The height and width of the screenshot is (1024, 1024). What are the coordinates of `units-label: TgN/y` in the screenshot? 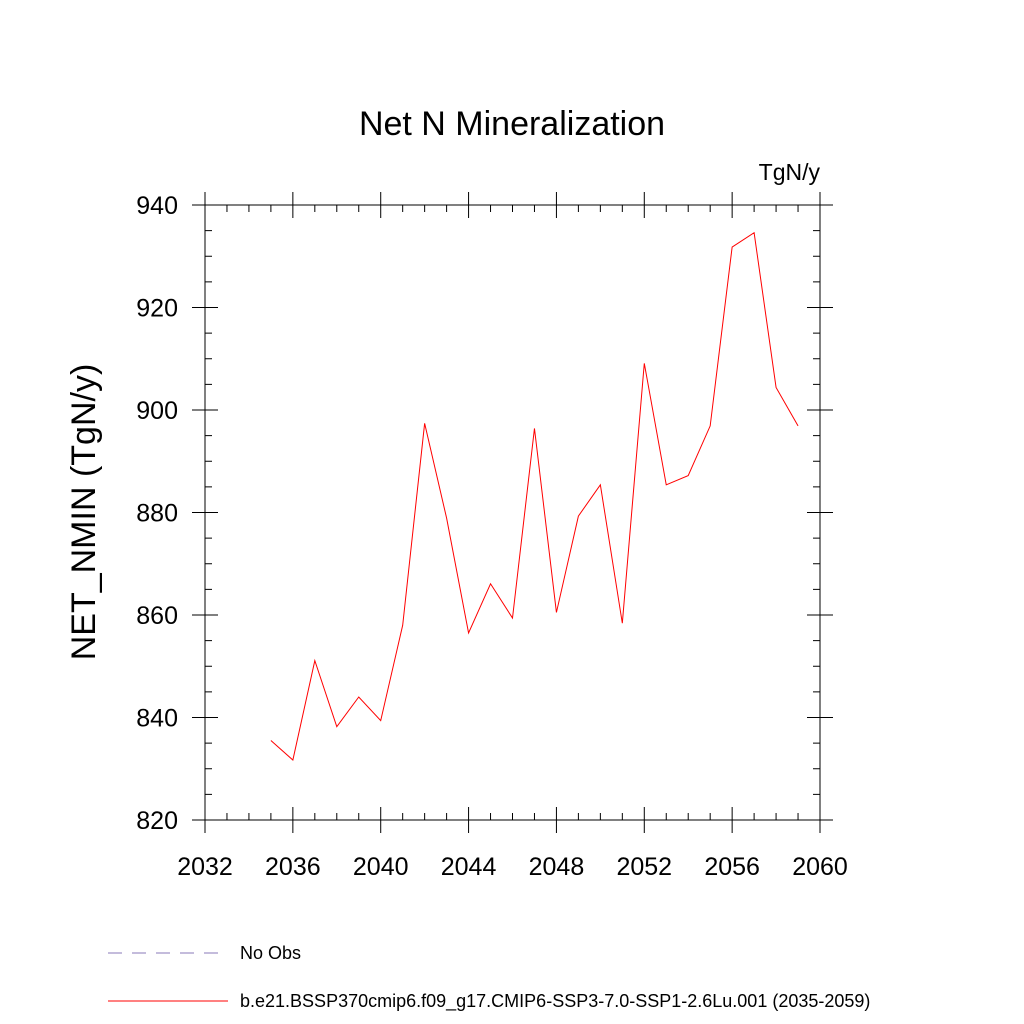 It's located at (790, 172).